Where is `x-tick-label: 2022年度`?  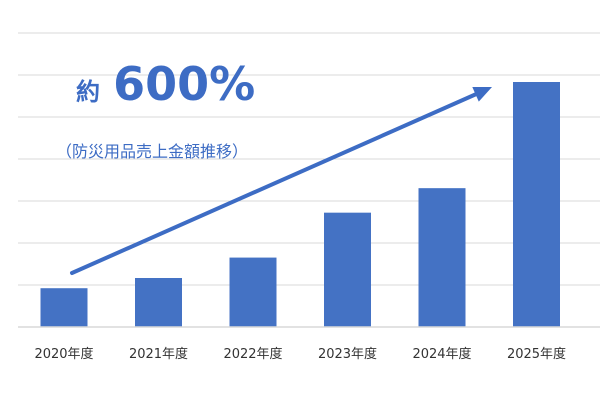 x-tick-label: 2022年度 is located at coordinates (252, 354).